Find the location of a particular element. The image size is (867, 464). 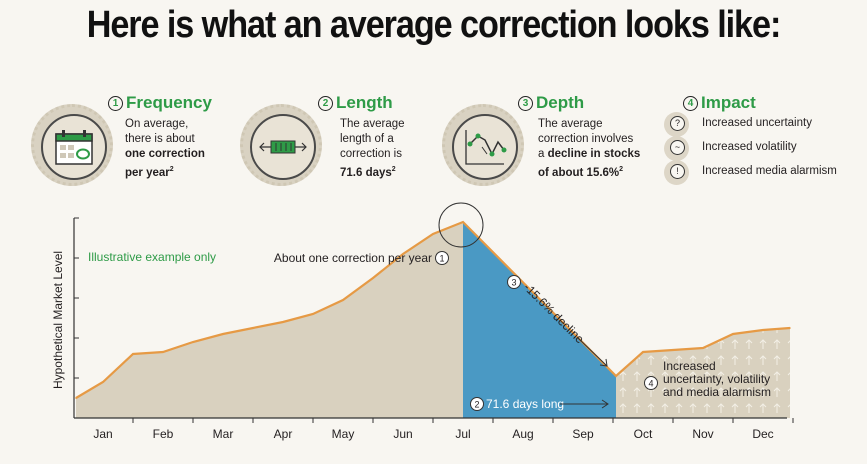

x-tick-label: Aug is located at coordinates (522, 434).